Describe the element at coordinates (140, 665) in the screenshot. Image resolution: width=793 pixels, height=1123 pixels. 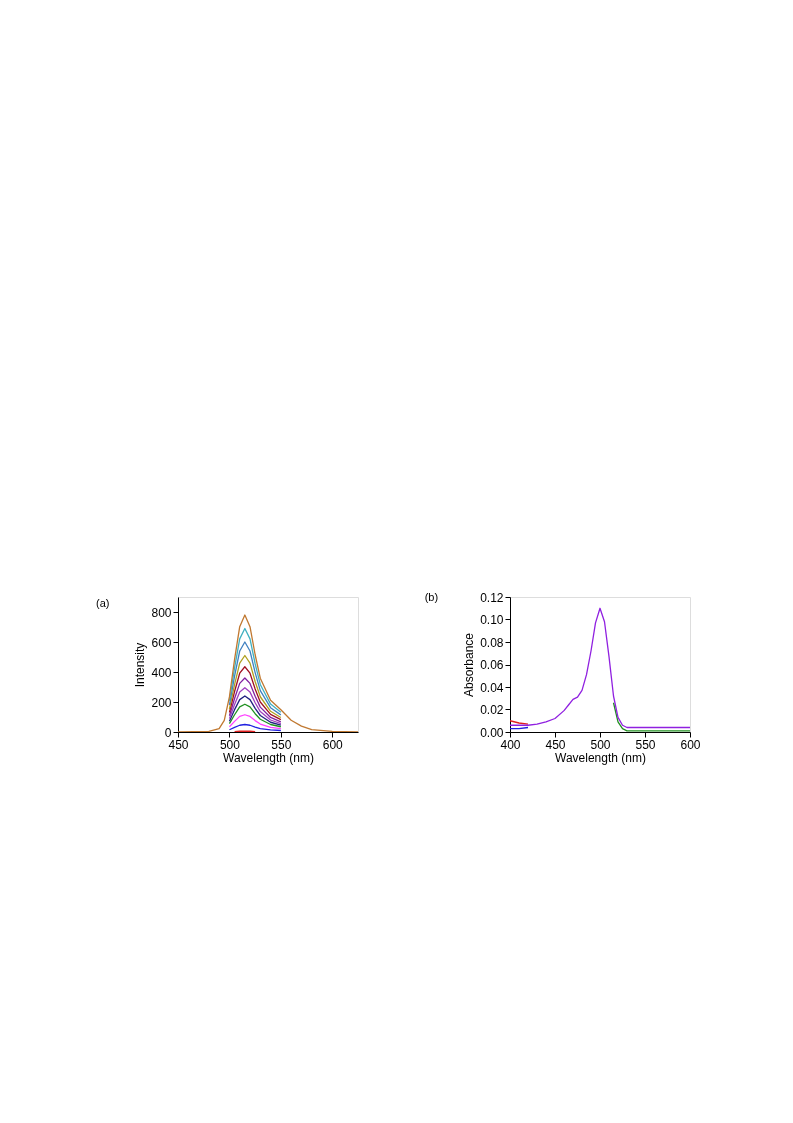
I see `y-axis-title: Intensity` at that location.